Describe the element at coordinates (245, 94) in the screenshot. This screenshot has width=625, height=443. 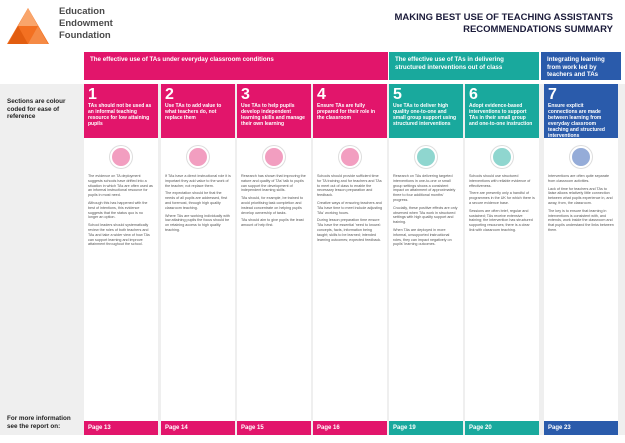
I see `recommendation-number: 3` at that location.